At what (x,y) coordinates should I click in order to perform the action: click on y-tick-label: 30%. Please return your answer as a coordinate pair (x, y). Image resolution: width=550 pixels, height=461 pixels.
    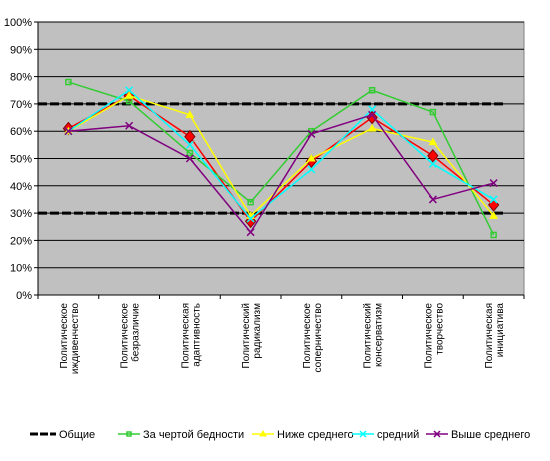
    Looking at the image, I should click on (21, 214).